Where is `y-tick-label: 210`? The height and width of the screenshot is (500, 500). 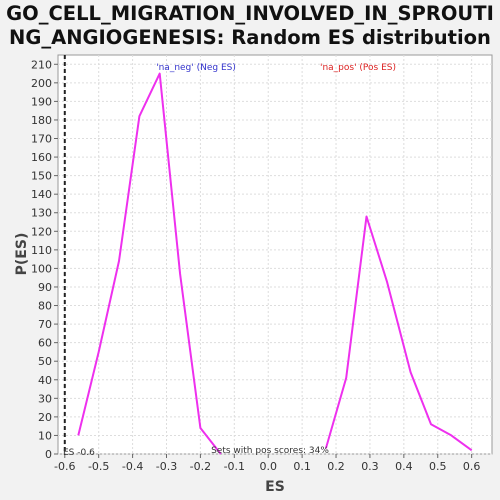 y-tick-label: 210 is located at coordinates (41, 64).